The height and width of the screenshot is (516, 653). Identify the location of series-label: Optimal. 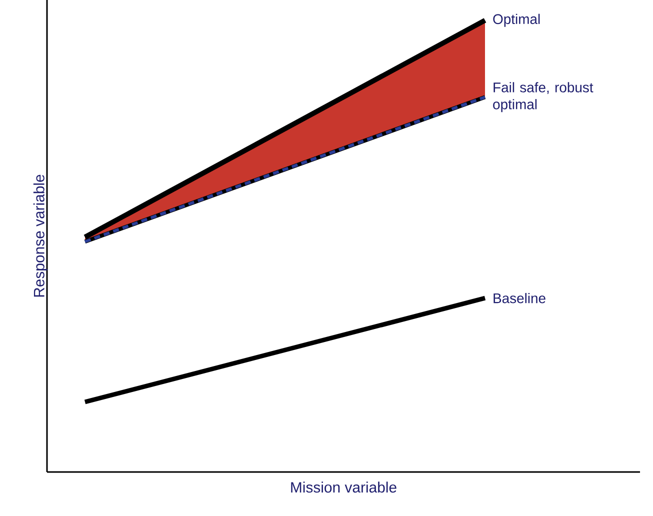
(516, 20).